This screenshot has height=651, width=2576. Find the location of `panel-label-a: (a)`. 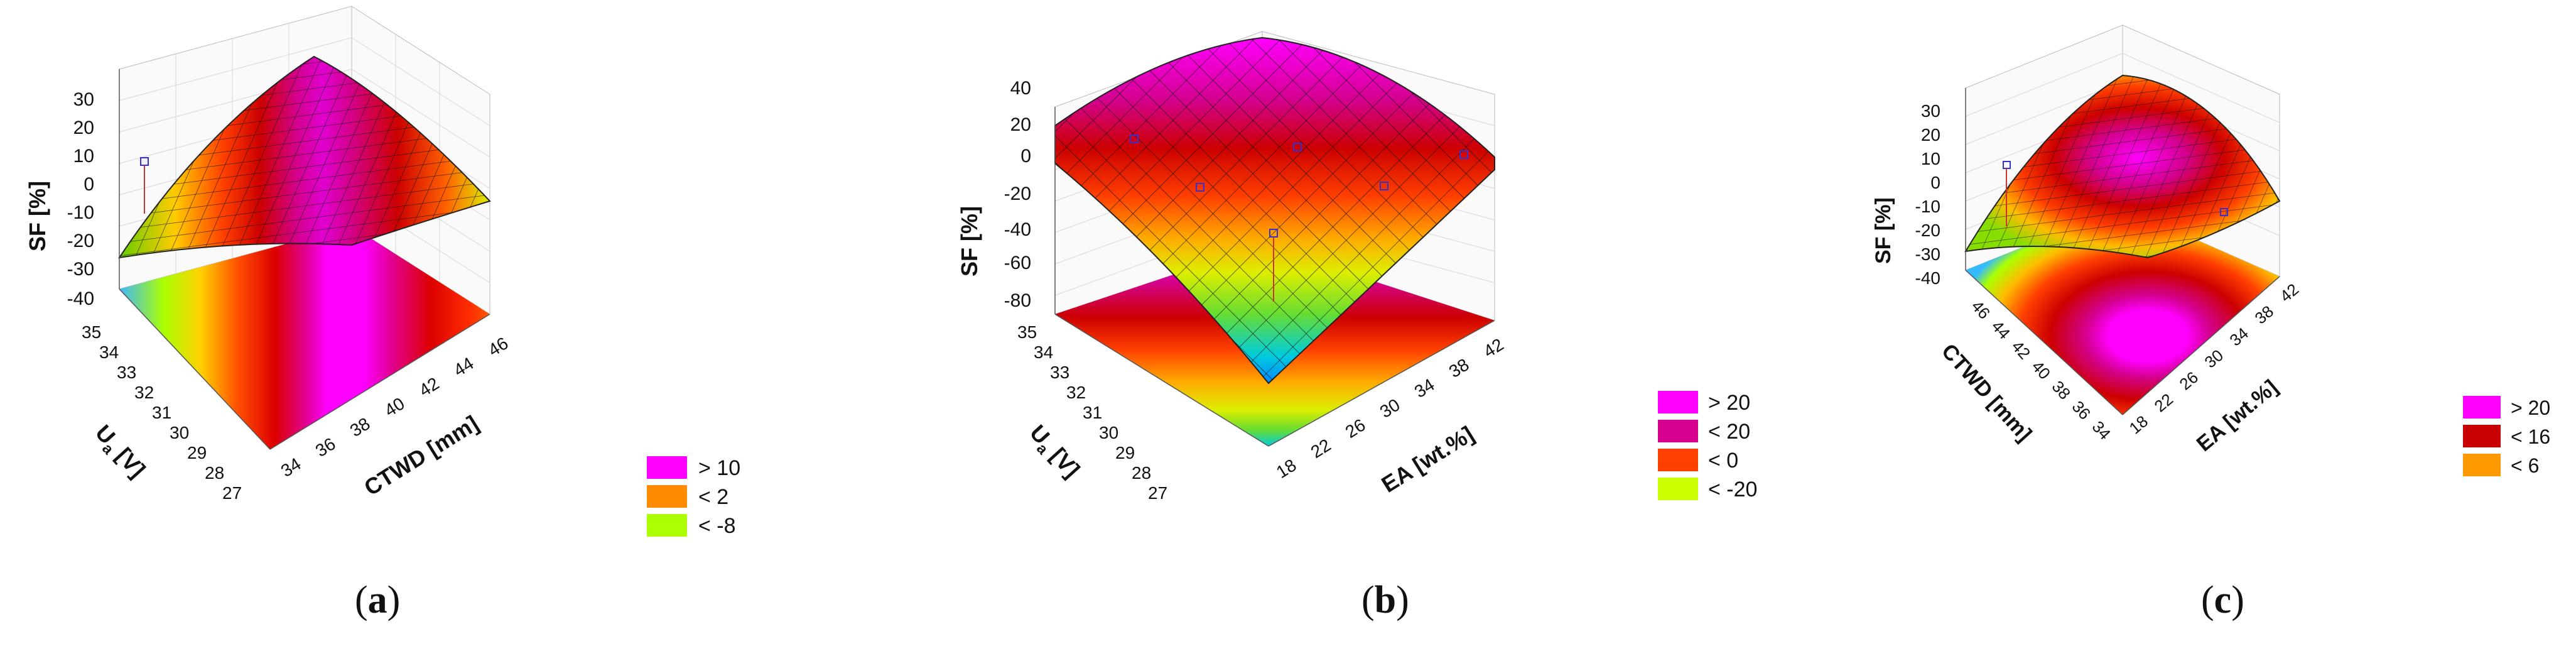

panel-label-a: (a) is located at coordinates (378, 600).